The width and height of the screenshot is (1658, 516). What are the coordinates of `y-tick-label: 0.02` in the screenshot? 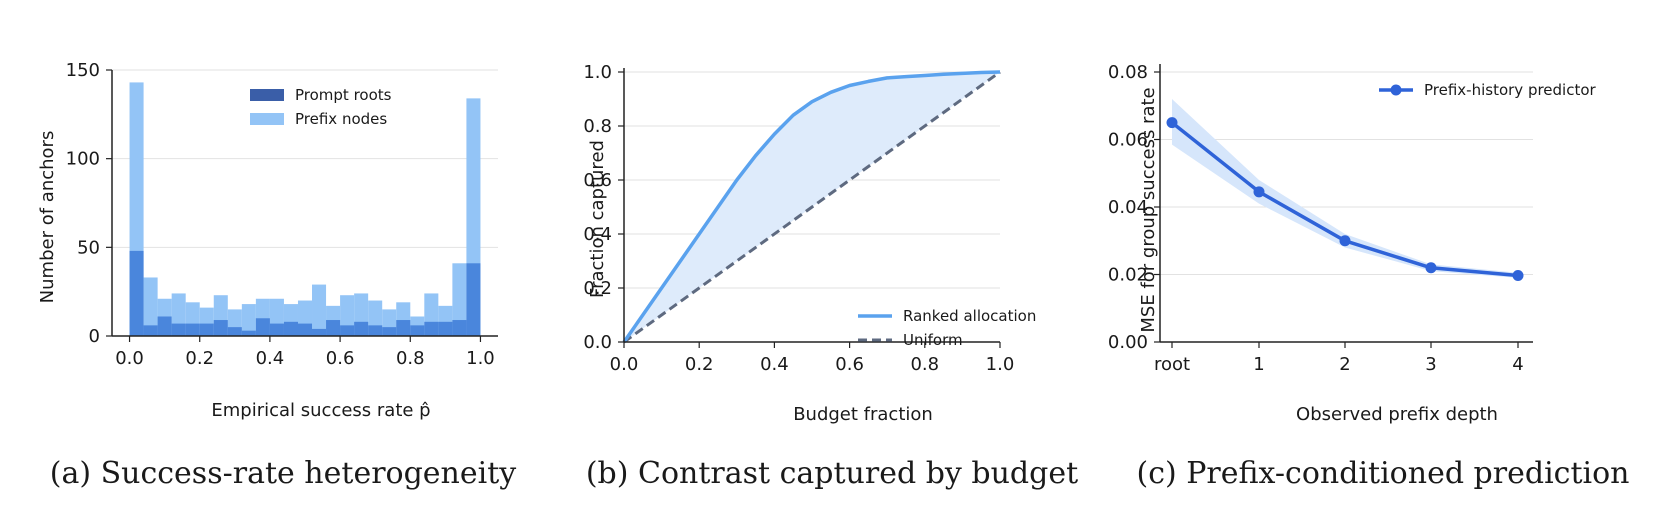 It's located at (1128, 275).